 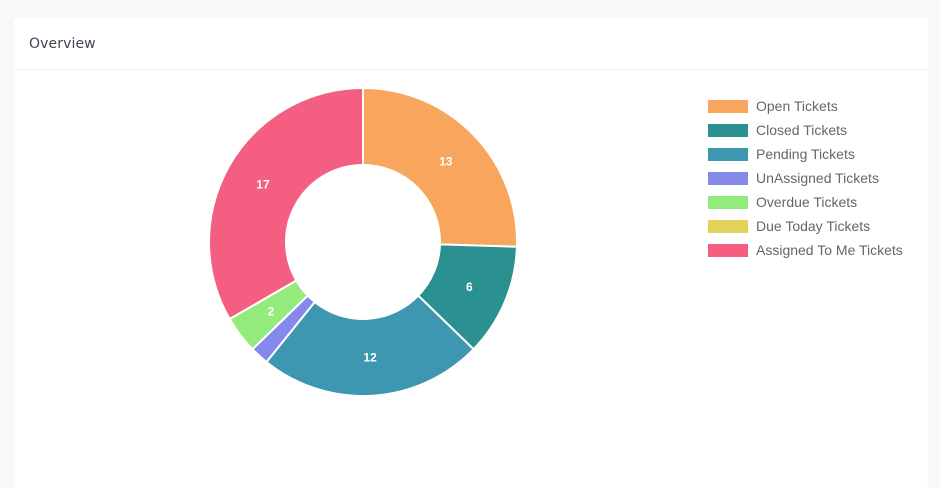 I want to click on legend-item-overdue-tickets: Overdue Tickets, so click(x=805, y=202).